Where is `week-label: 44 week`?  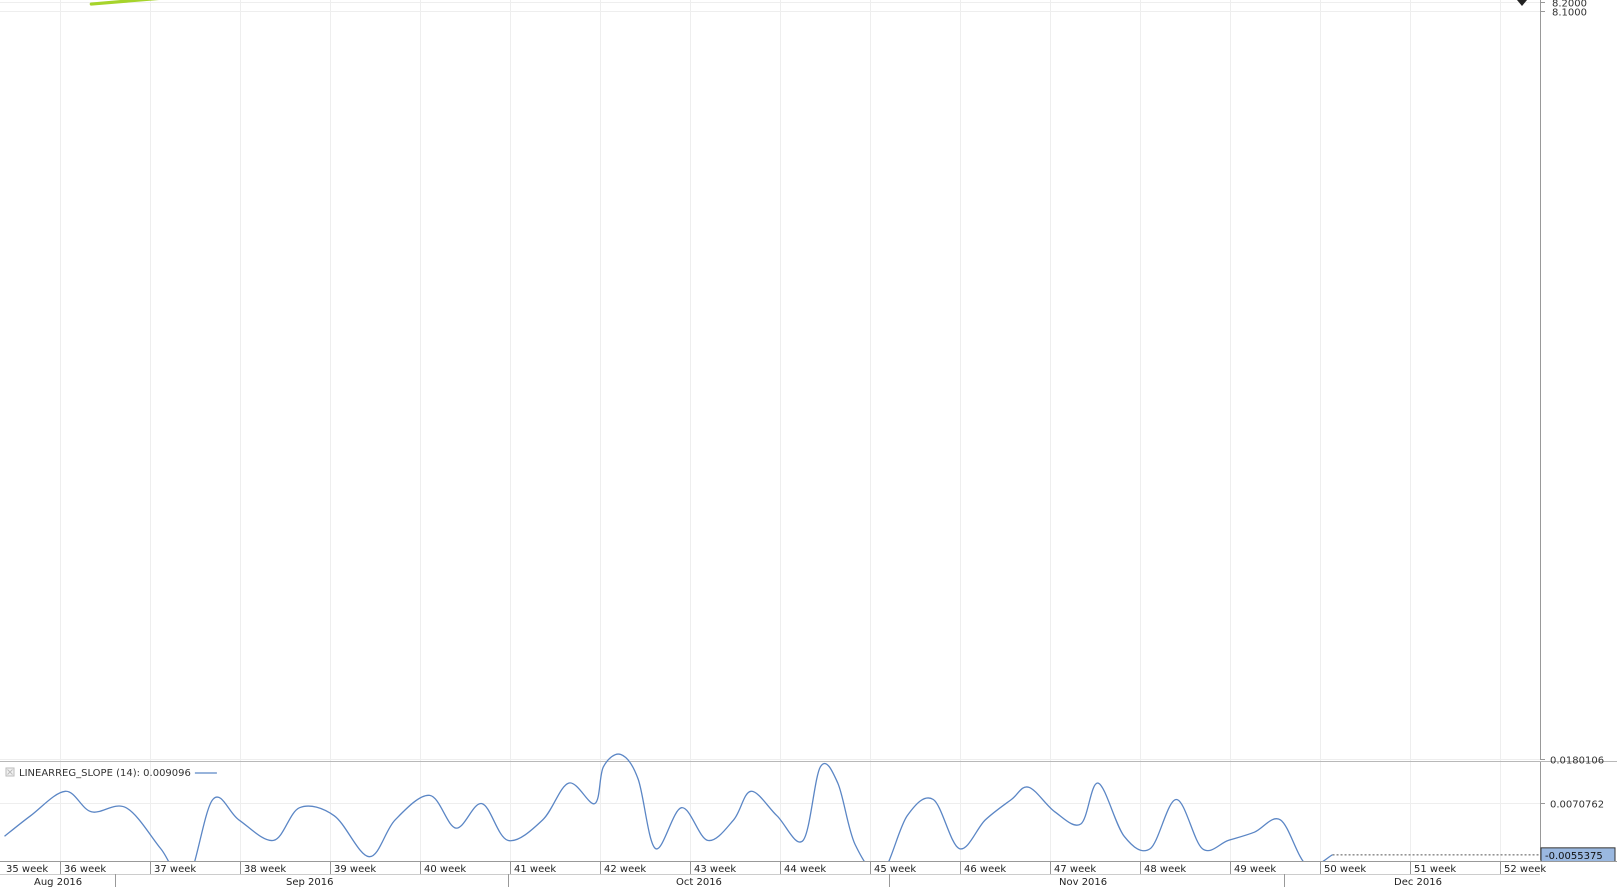 week-label: 44 week is located at coordinates (805, 869).